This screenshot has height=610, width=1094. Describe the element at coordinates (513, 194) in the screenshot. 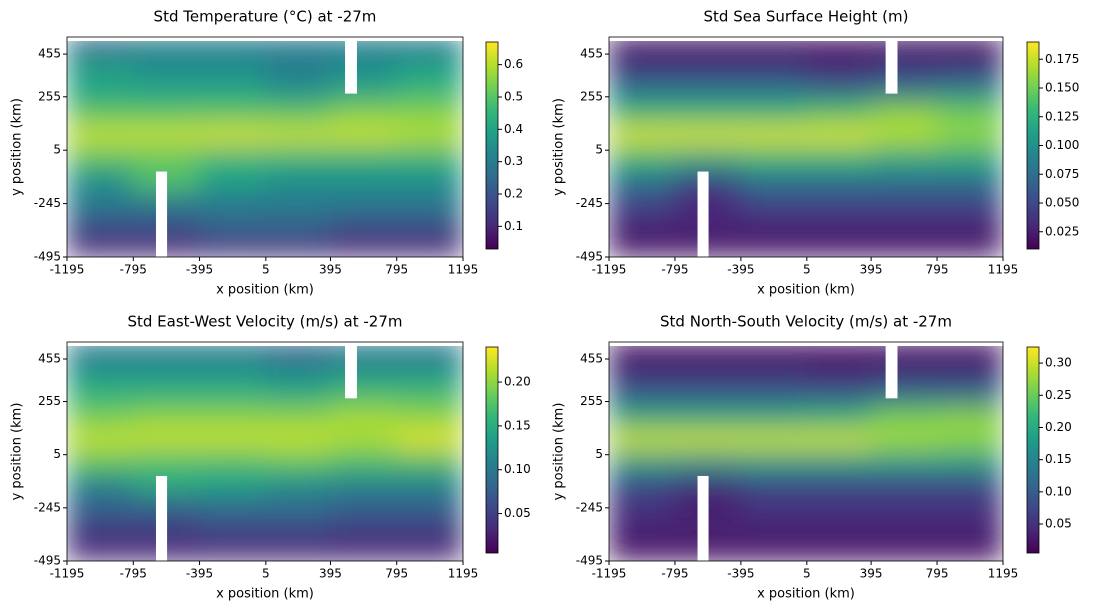

I see `colorbar-tick-label: 0.2` at that location.